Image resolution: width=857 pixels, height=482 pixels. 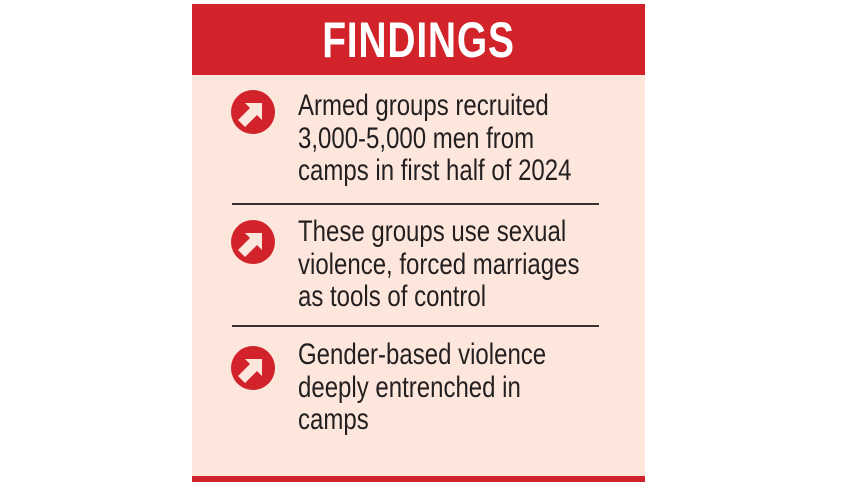 I want to click on finding-line: deeply entrenched in, so click(x=409, y=387).